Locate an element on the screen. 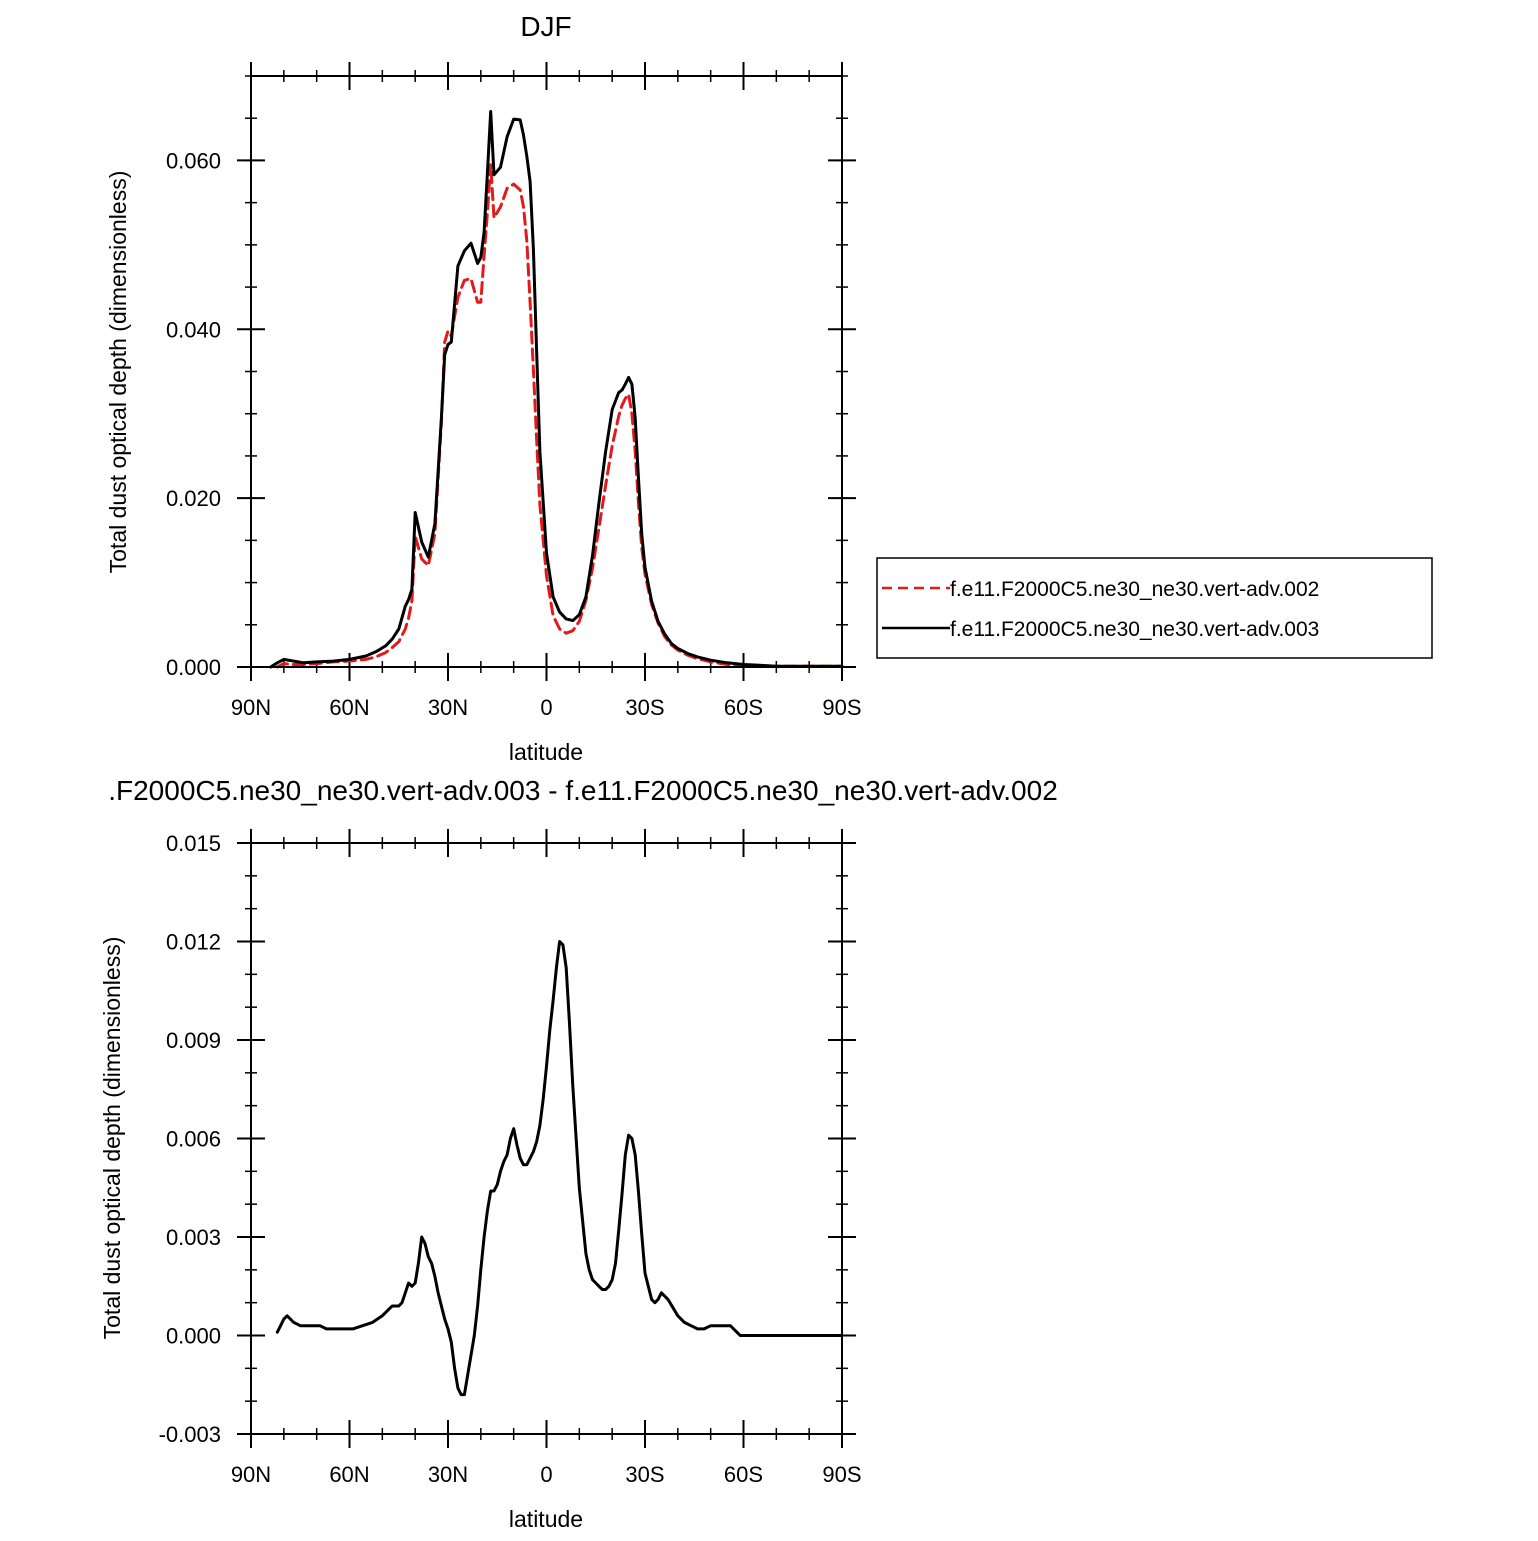  legend-entry-series-002: f.e11.F2000C5.ne30_ne30.vert-adv.002 is located at coordinates (1134, 589).